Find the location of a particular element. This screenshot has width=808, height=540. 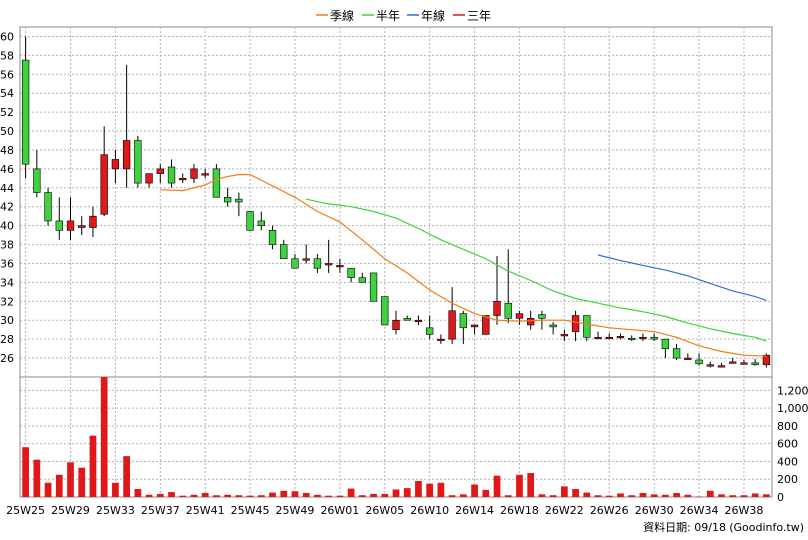

volume-tick-label: 600 is located at coordinates (787, 444).